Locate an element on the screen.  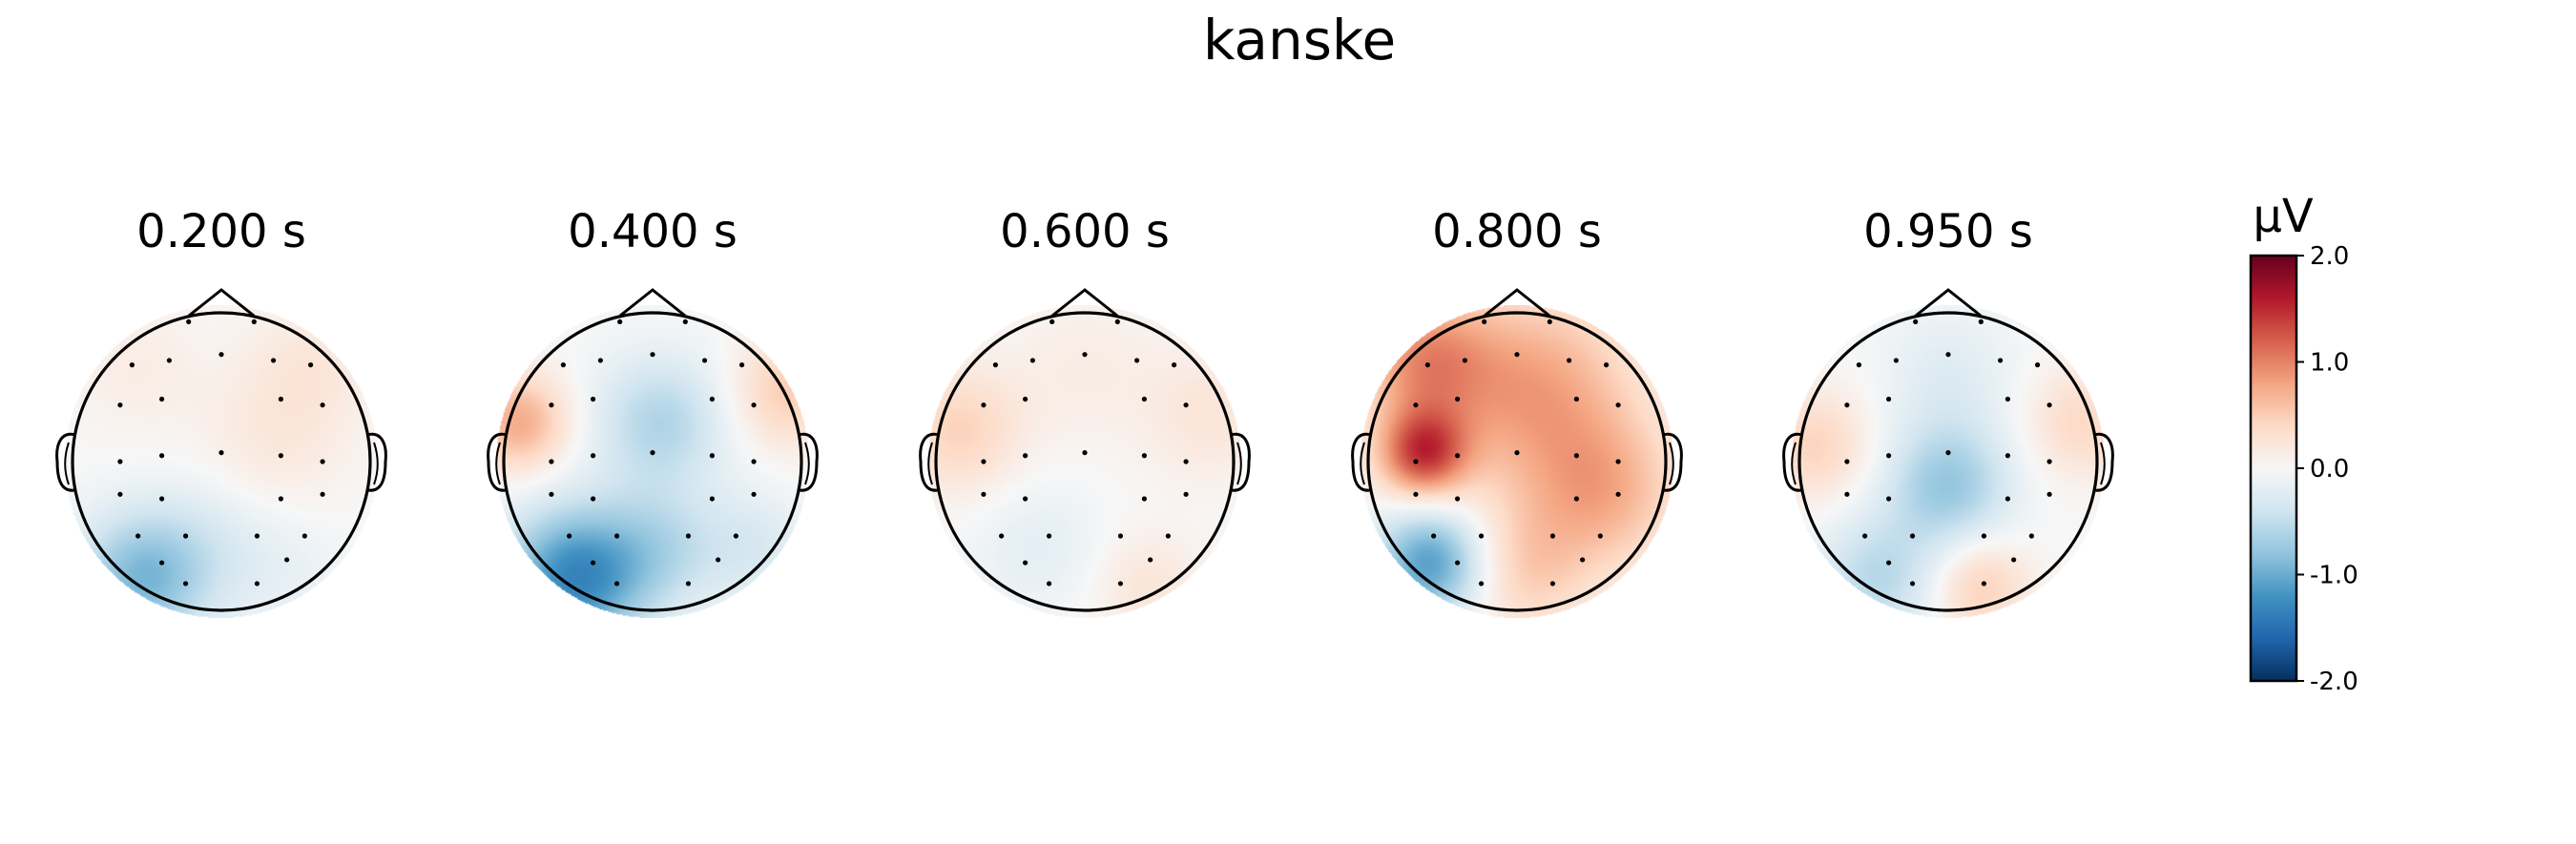
colorbar-tick-label: 0.0 is located at coordinates (2329, 470).